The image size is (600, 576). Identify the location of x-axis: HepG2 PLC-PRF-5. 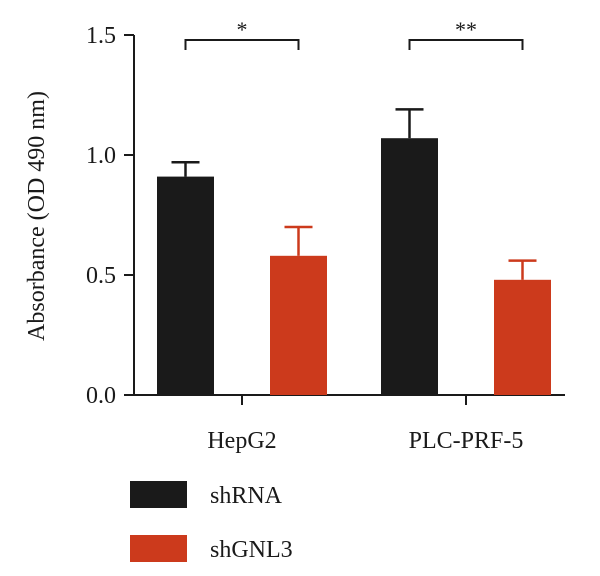
(349, 424).